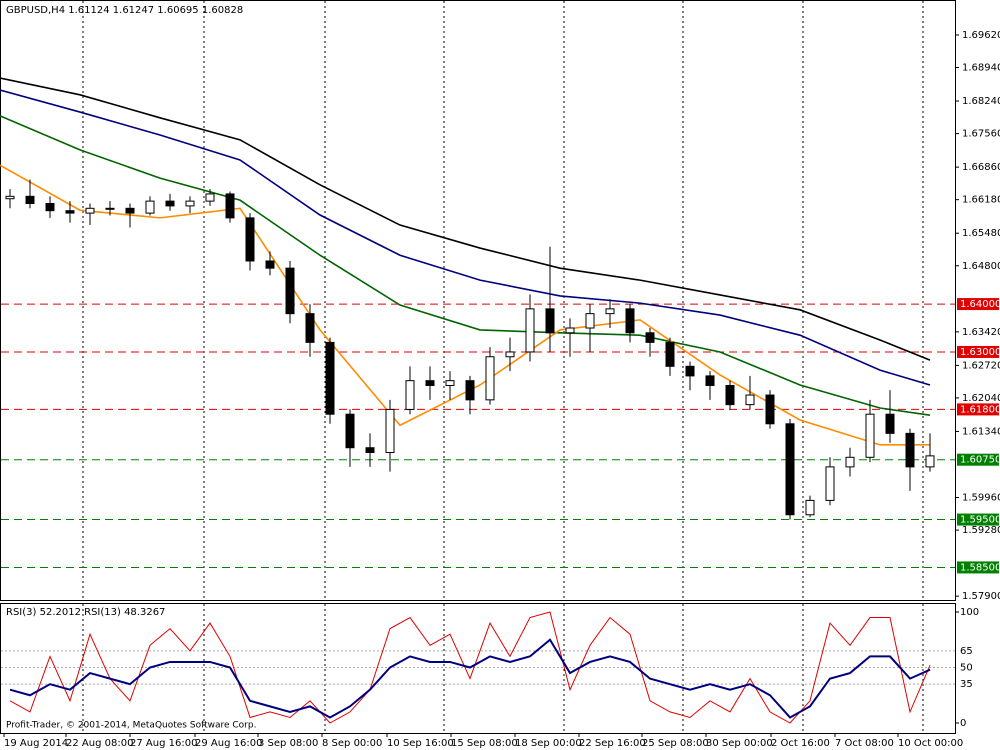 Image resolution: width=1000 pixels, height=750 pixels. Describe the element at coordinates (981, 101) in the screenshot. I see `y-tick-label: 1.68240` at that location.